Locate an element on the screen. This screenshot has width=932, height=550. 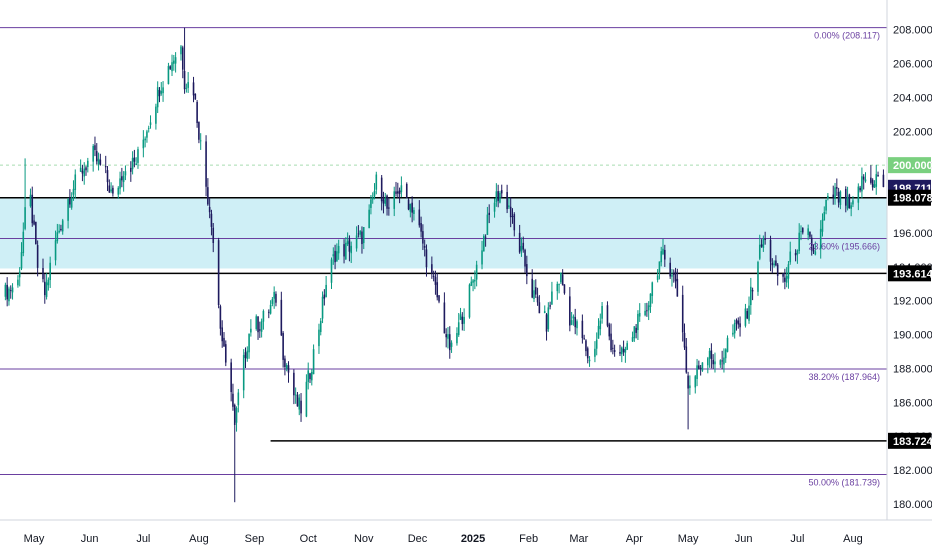
time-tick-label: 2025 is located at coordinates (473, 539).